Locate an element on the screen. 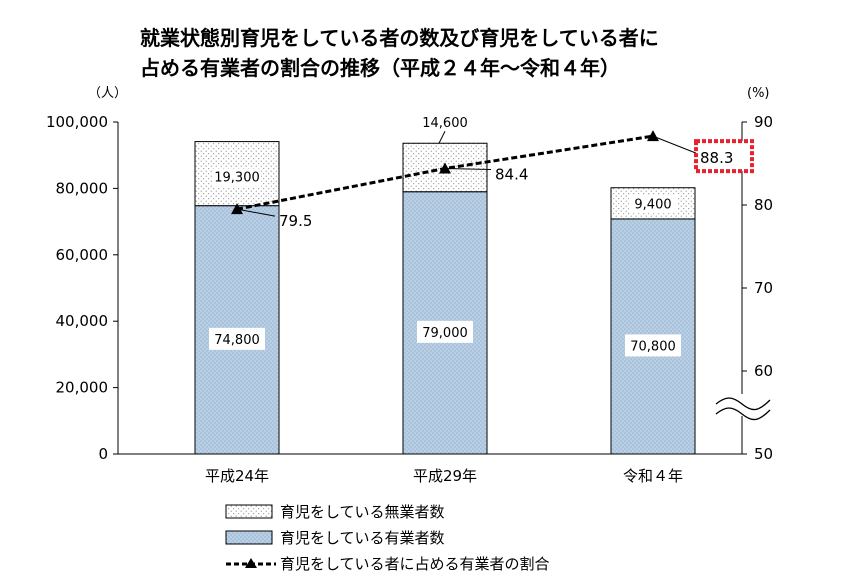 The width and height of the screenshot is (847, 579). bar-unemployed-label: 19,300 is located at coordinates (237, 178).